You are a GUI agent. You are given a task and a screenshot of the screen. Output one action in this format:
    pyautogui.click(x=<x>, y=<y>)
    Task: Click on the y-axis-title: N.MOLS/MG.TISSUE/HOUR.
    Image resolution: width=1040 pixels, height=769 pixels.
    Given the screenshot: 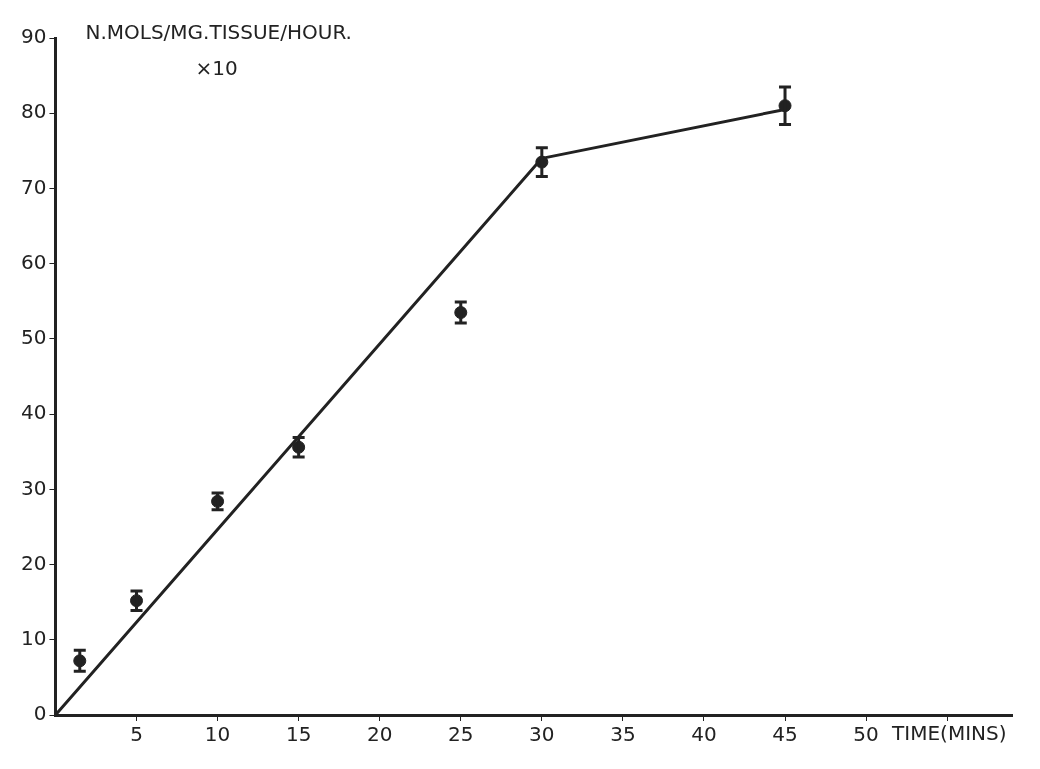 What is the action you would take?
    pyautogui.click(x=218, y=32)
    